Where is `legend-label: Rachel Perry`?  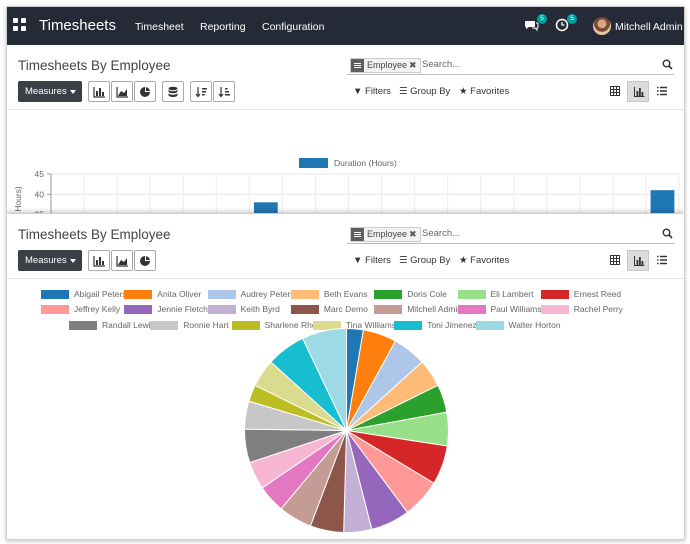
legend-label: Rachel Perry is located at coordinates (598, 309).